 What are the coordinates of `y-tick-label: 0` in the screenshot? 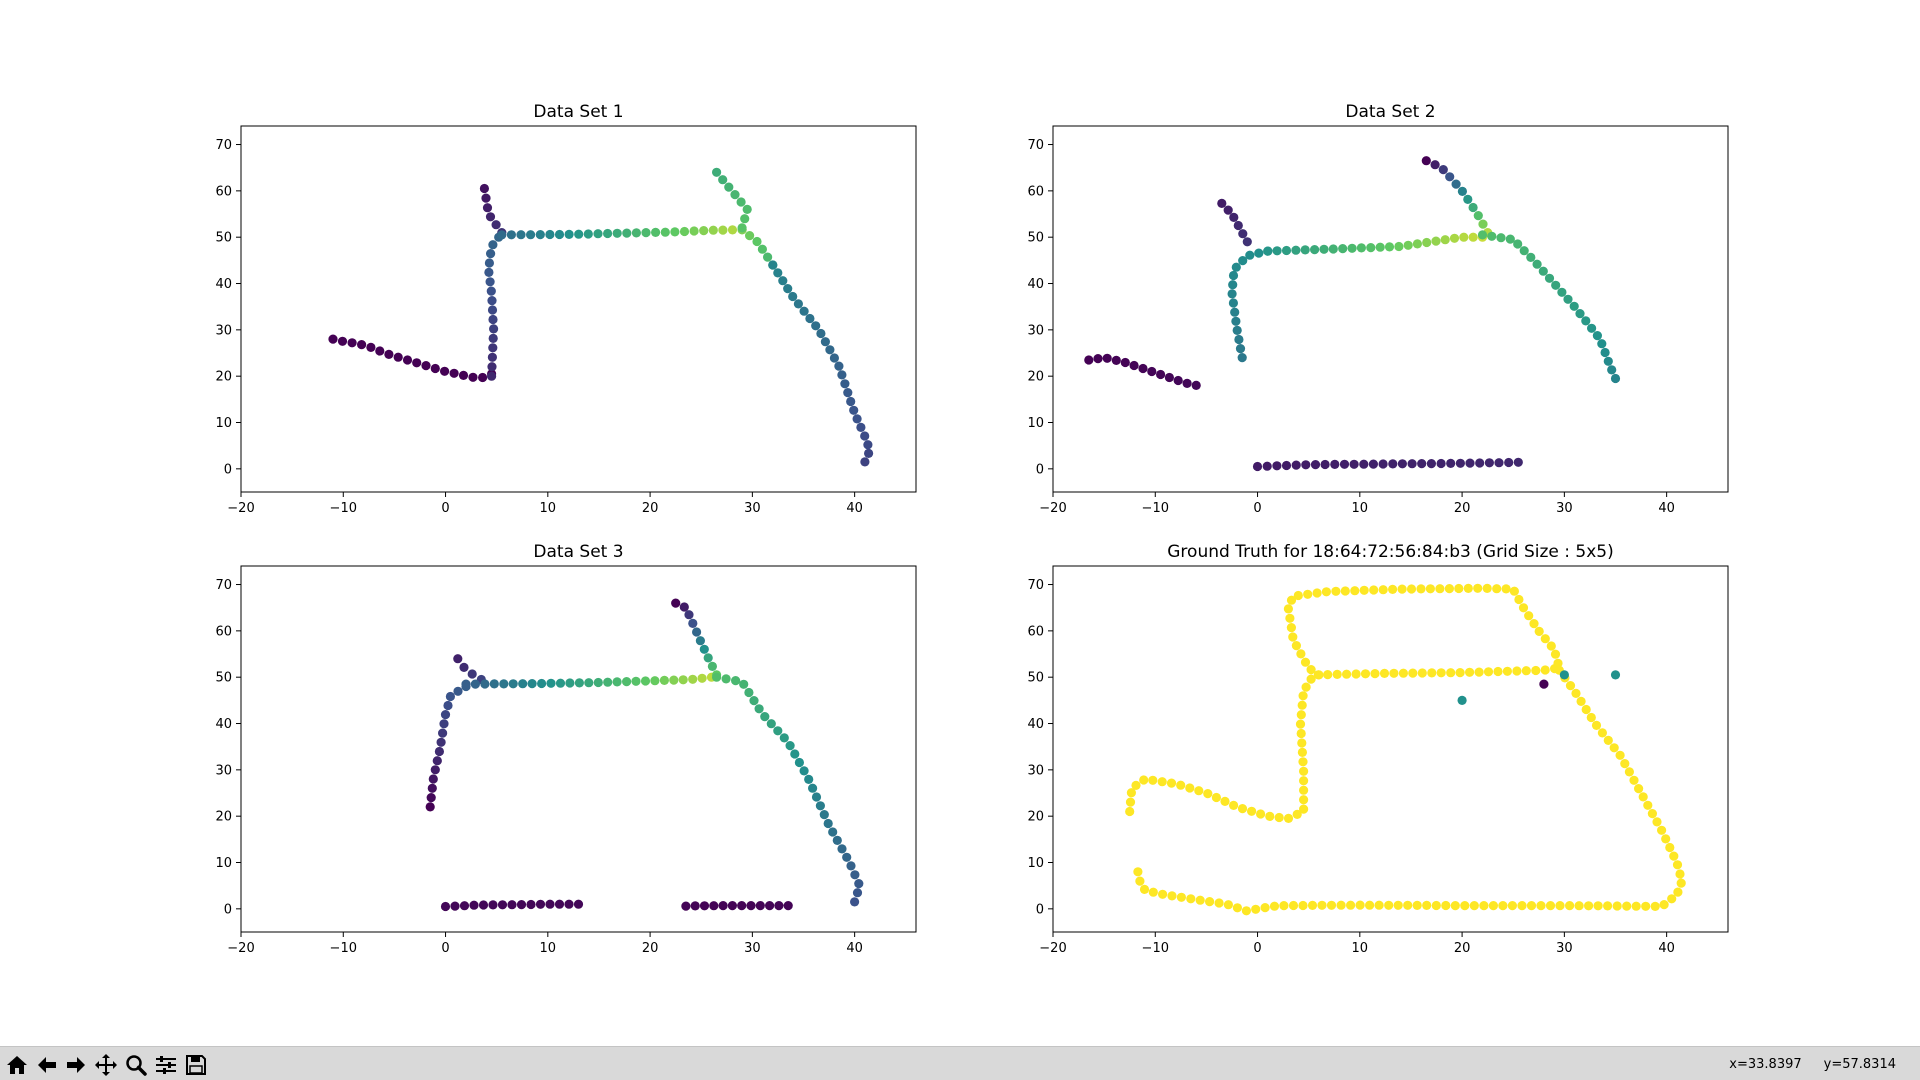 It's located at (228, 469).